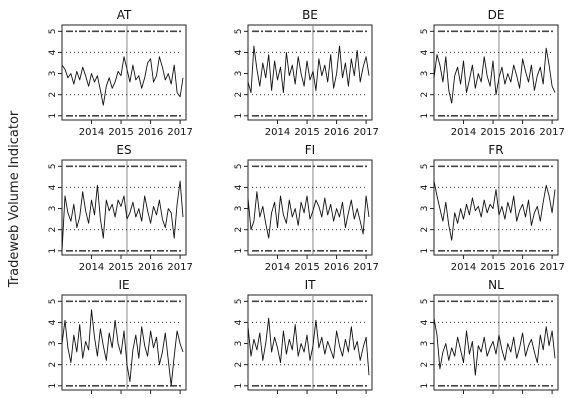 The width and height of the screenshot is (573, 398). Describe the element at coordinates (495, 150) in the screenshot. I see `panel-title-fr: FR` at that location.